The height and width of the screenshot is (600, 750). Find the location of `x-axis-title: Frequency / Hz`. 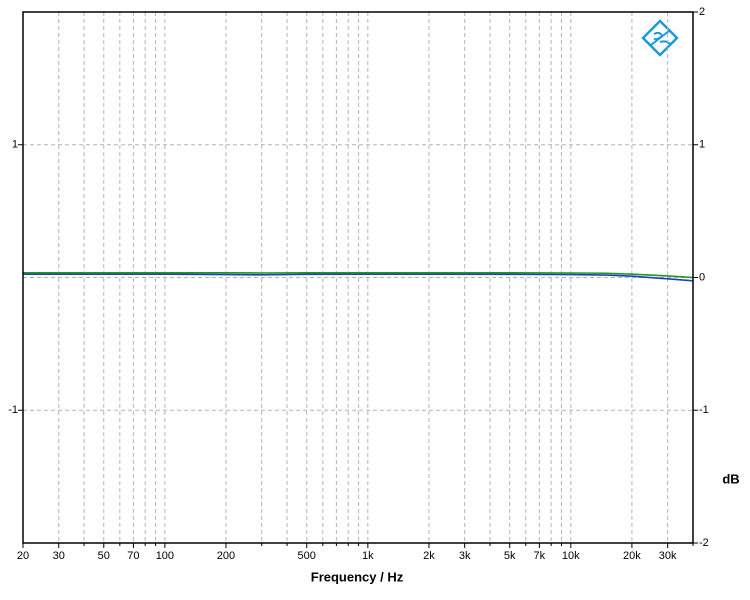

x-axis-title: Frequency / Hz is located at coordinates (357, 576).